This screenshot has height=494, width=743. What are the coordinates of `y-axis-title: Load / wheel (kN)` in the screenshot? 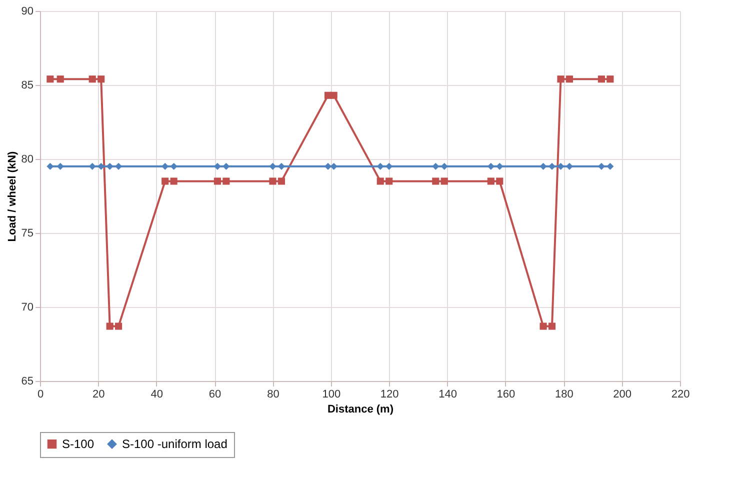 It's located at (12, 196).